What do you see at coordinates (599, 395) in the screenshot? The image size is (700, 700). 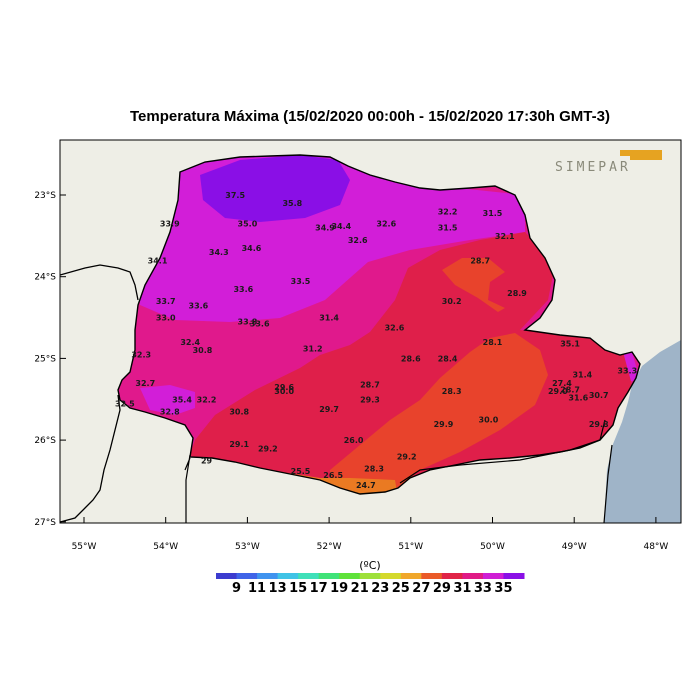 I see `temperature-reading: 30.7` at bounding box center [599, 395].